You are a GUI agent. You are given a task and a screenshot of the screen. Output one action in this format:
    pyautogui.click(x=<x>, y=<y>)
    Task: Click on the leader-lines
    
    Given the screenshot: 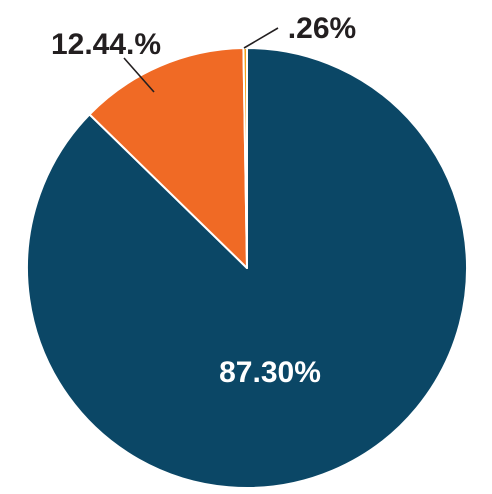 What is the action you would take?
    pyautogui.click(x=201, y=60)
    